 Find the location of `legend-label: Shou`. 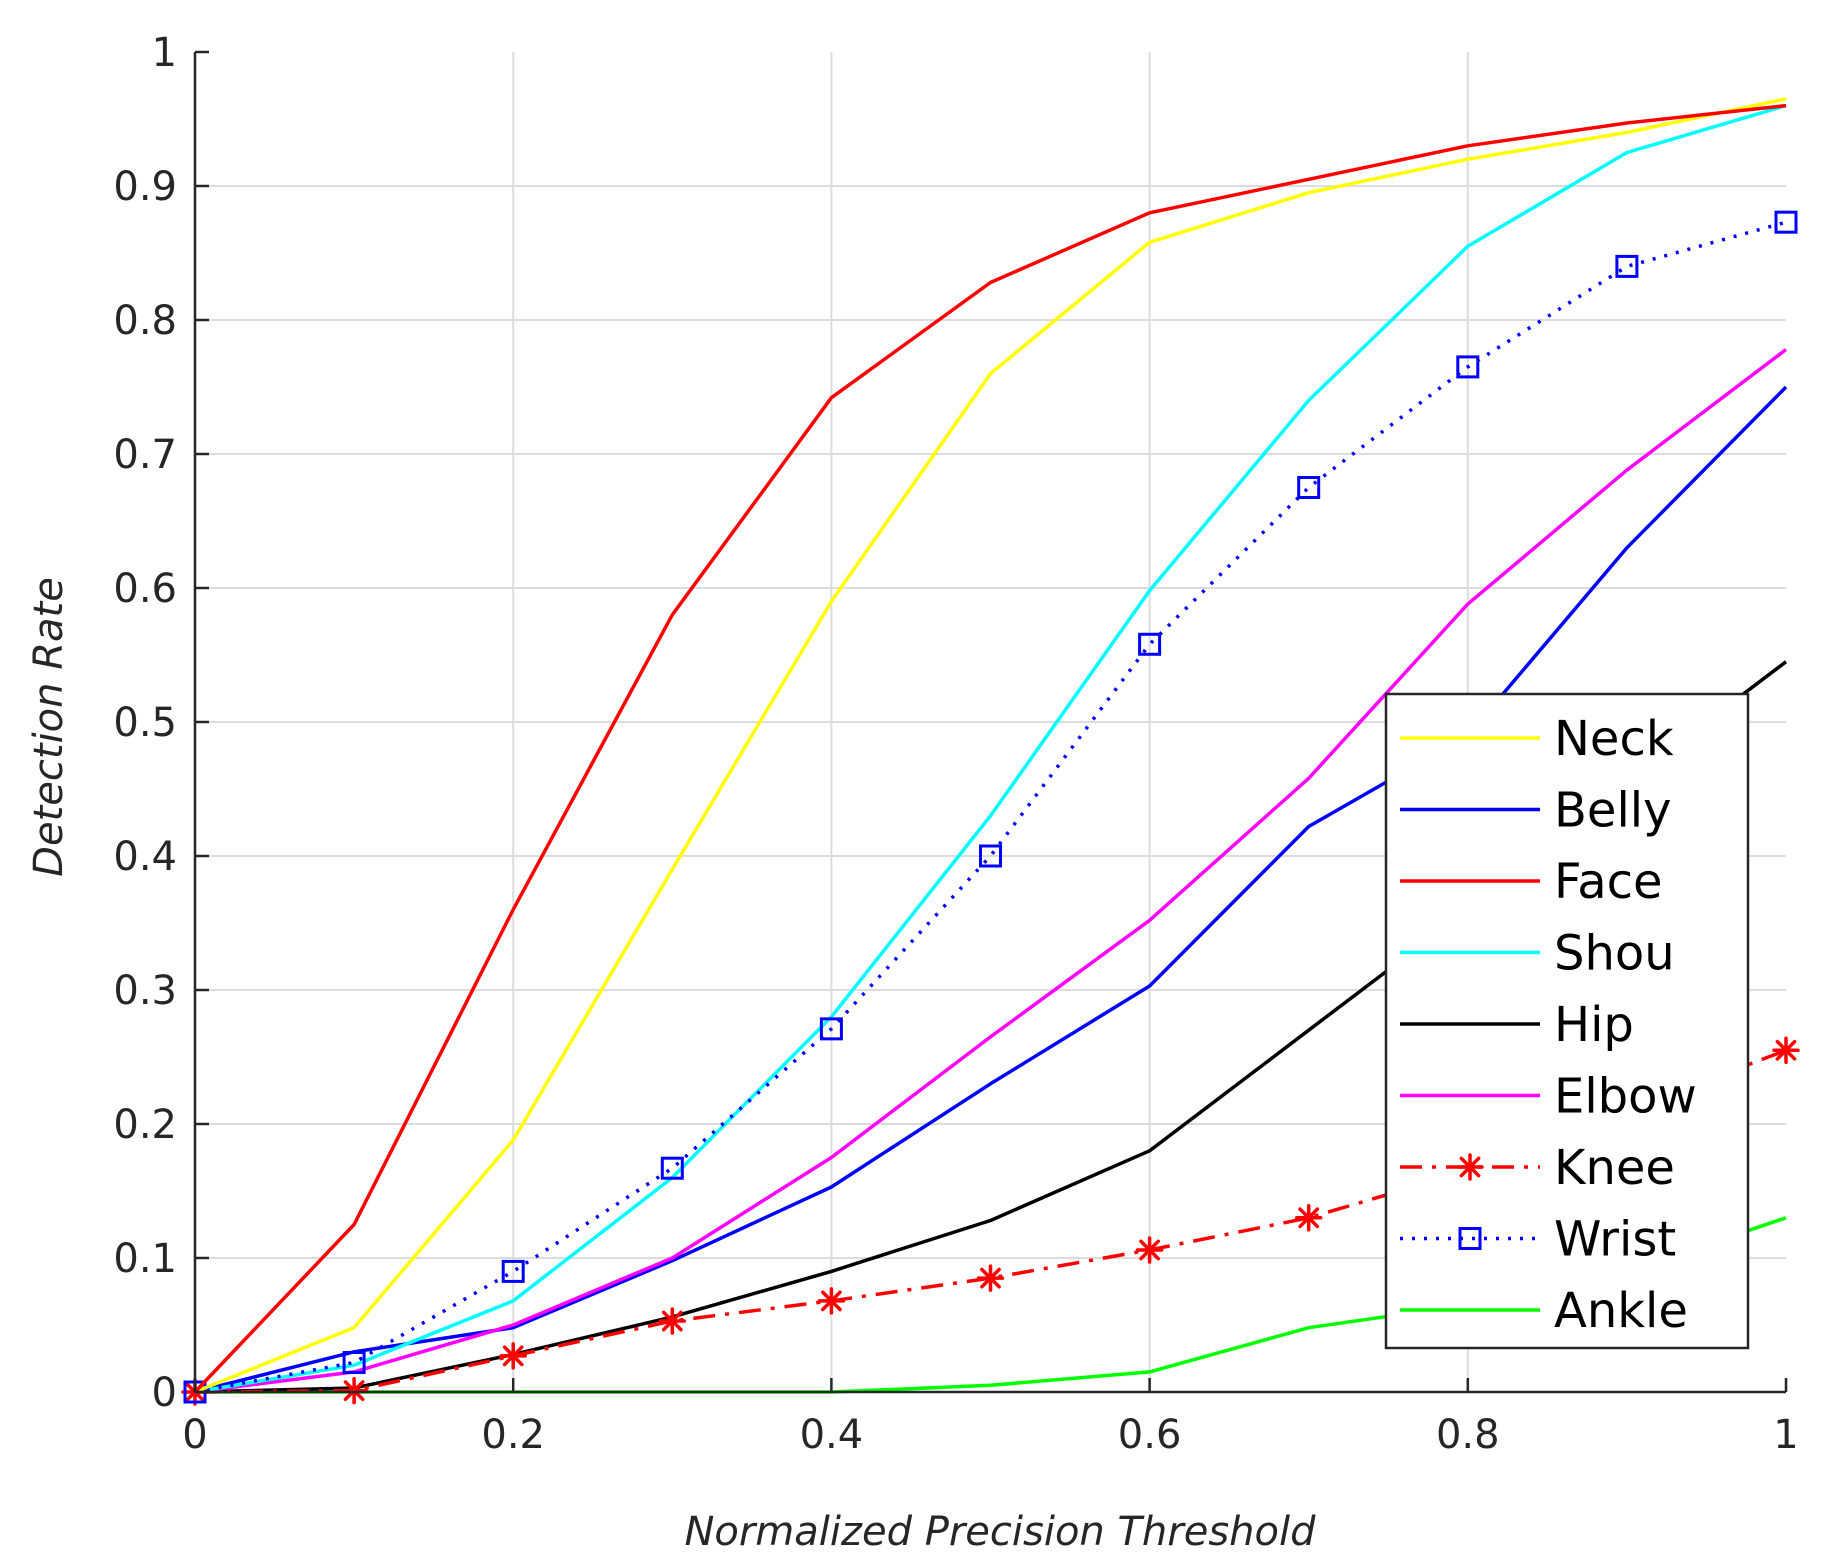

legend-label: Shou is located at coordinates (1614, 954).